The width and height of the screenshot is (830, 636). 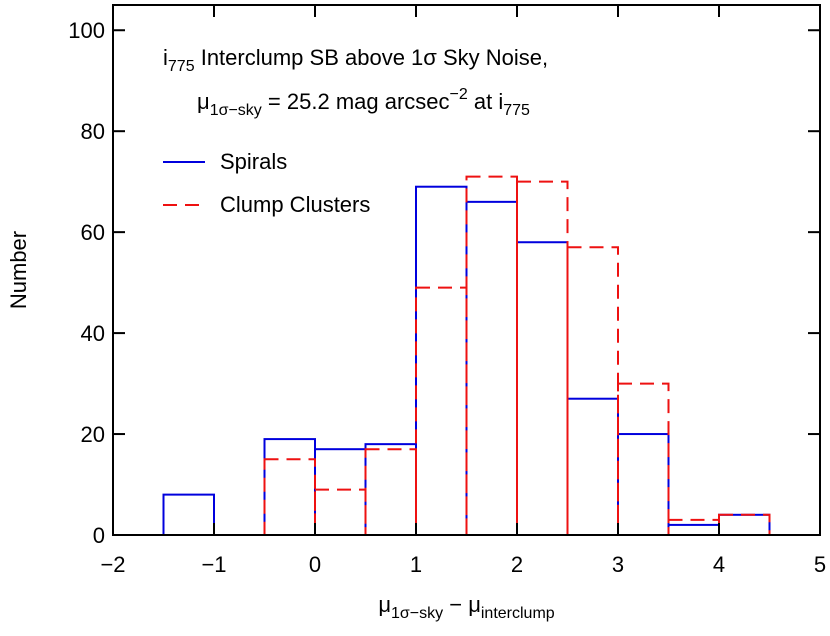 I want to click on x-tick-label: −1, so click(x=213, y=564).